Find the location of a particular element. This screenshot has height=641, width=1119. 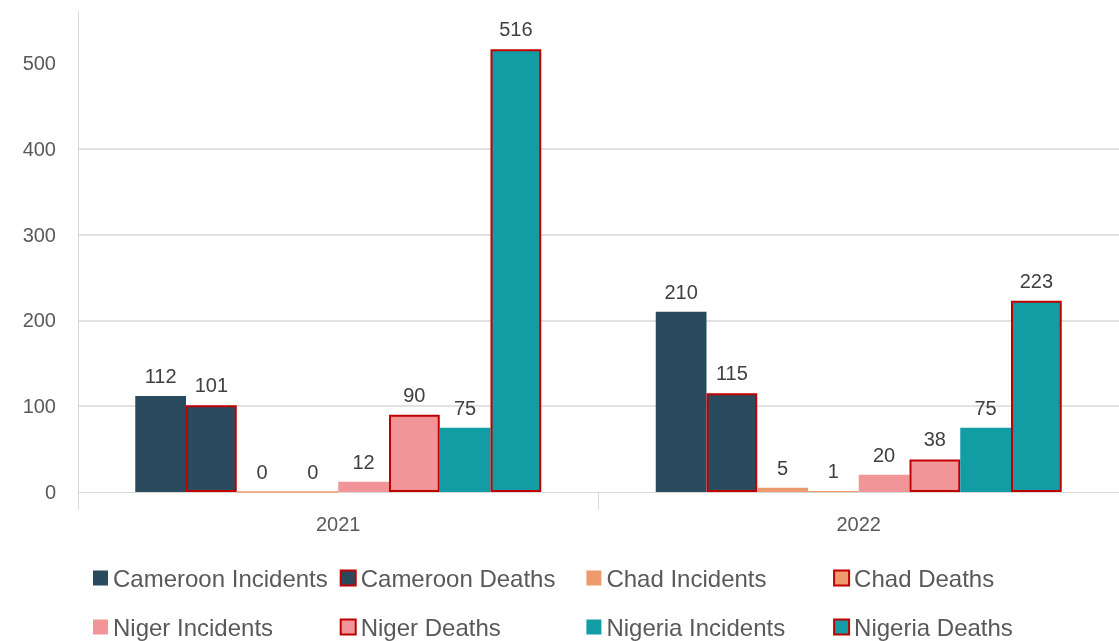

data-label: 38 is located at coordinates (934, 439).